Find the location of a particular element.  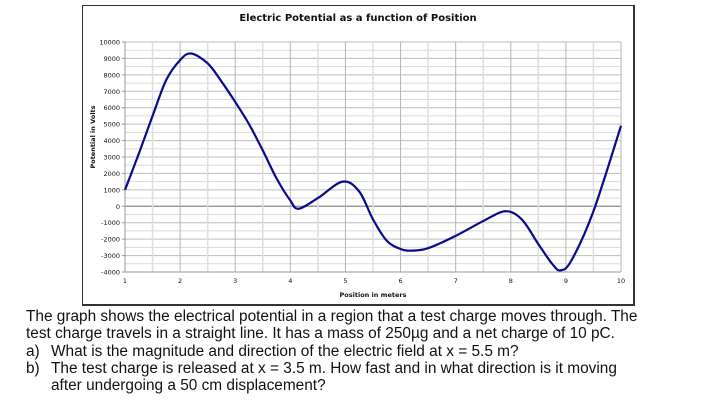

x-axis-title: Position in meters is located at coordinates (373, 295).